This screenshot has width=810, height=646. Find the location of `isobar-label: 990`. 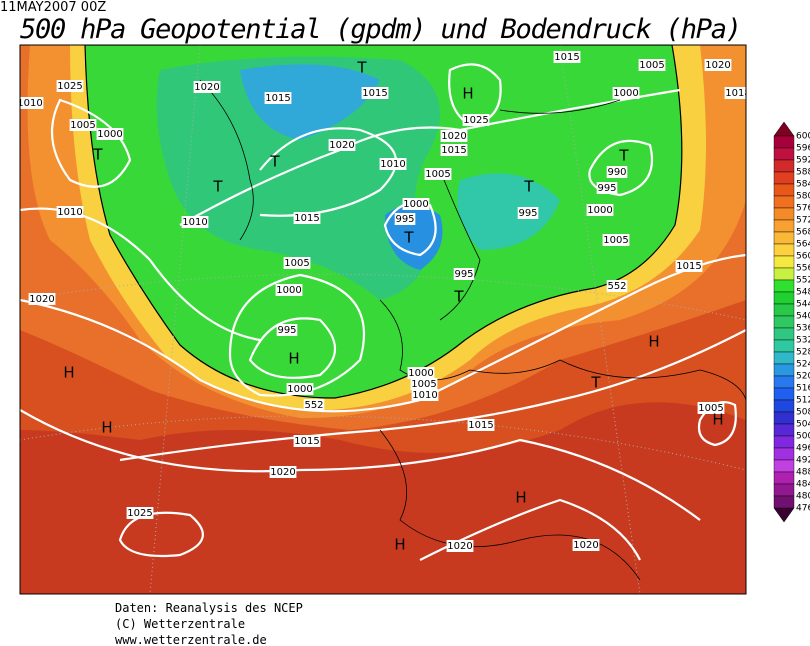

isobar-label: 990 is located at coordinates (616, 172).